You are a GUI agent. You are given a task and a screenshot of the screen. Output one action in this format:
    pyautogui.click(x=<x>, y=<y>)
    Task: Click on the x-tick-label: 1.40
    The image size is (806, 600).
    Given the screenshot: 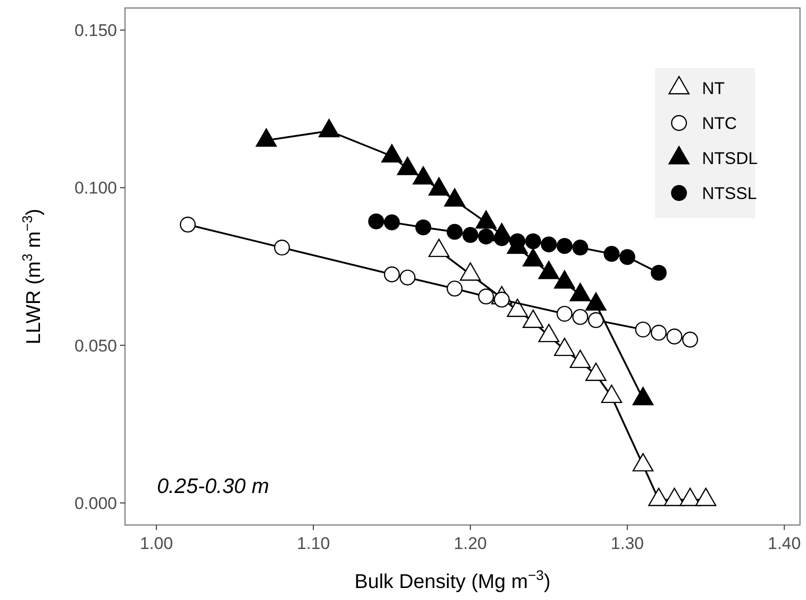 What is the action you would take?
    pyautogui.click(x=784, y=543)
    